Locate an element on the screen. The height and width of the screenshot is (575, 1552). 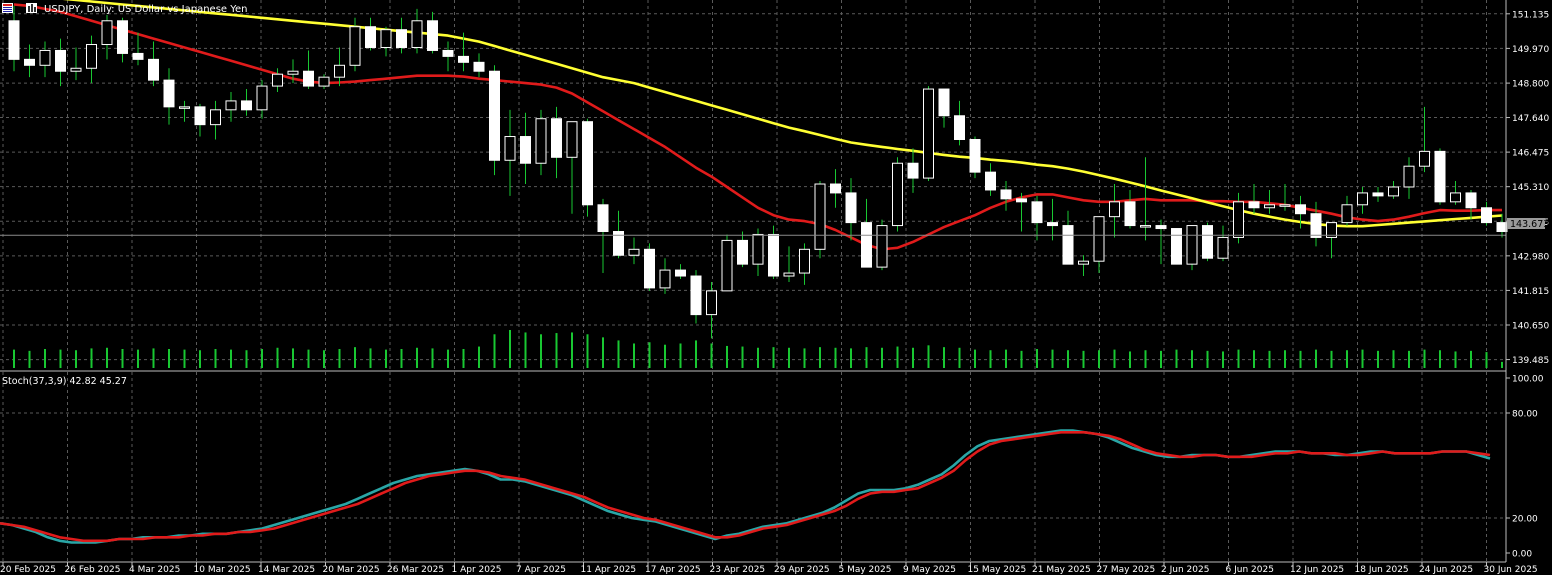
chart-type-icon is located at coordinates (31, 8).